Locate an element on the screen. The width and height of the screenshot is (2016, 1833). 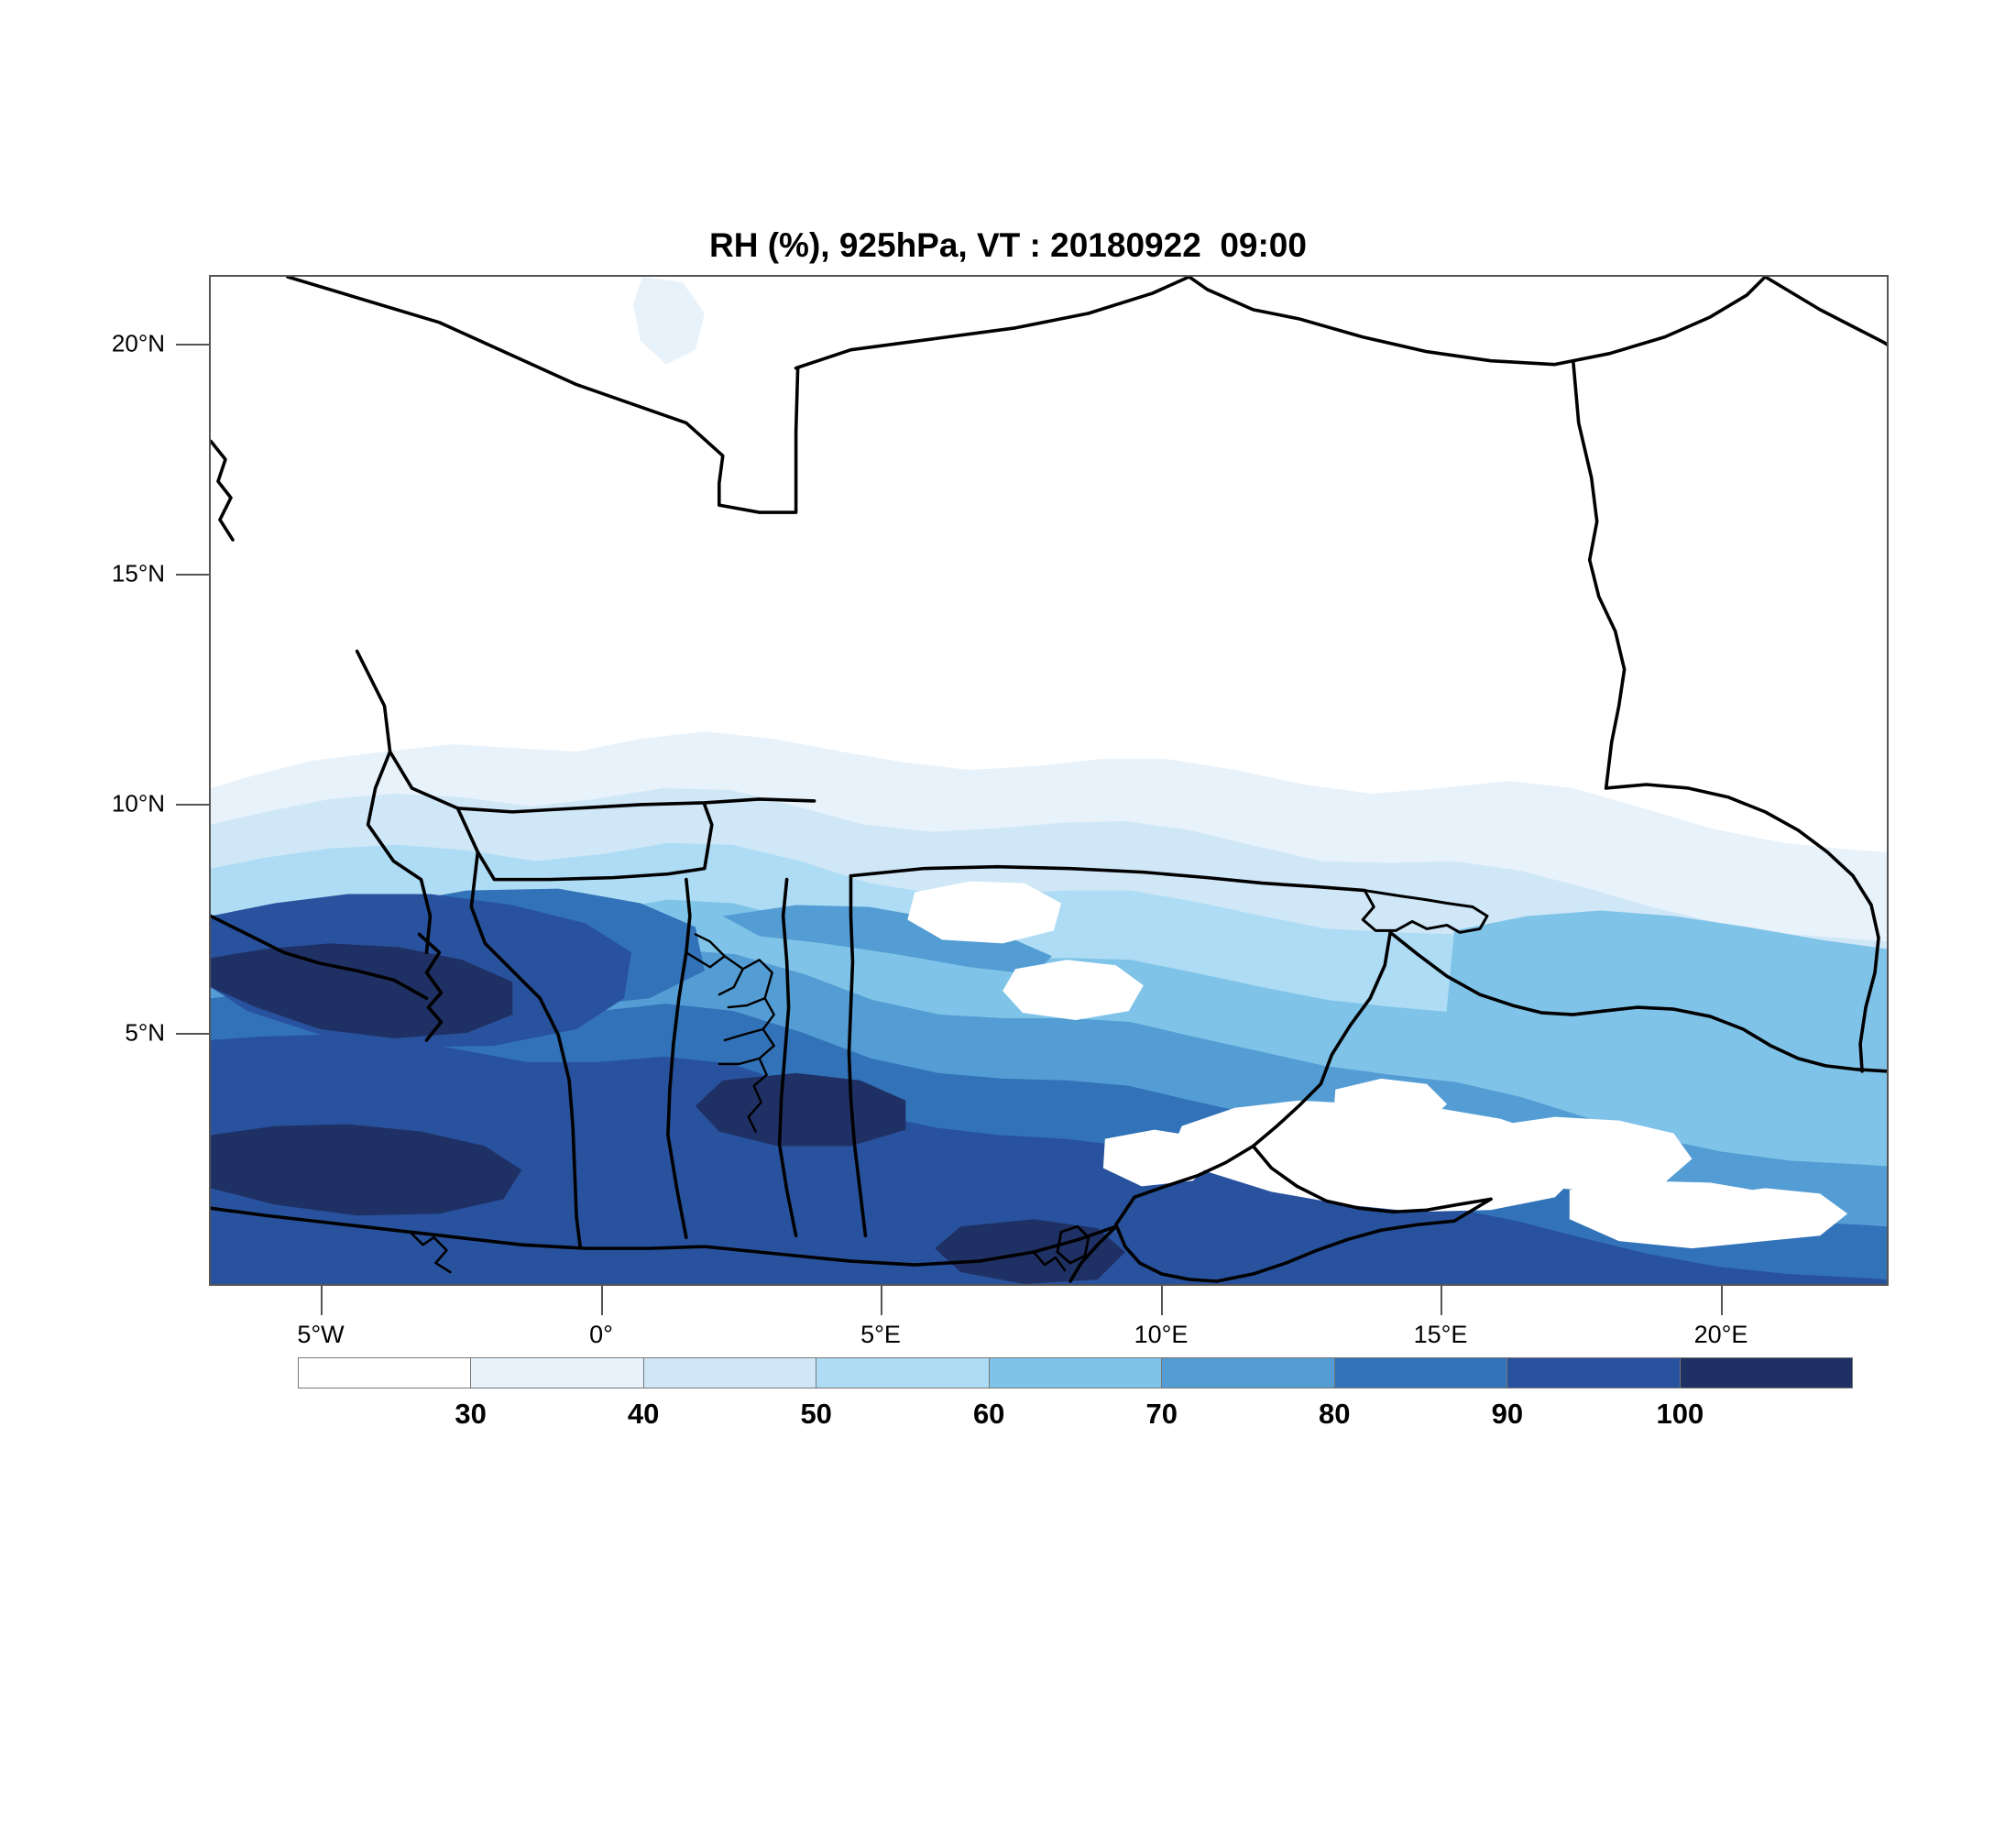
colorbar-gradient is located at coordinates (1075, 1372).